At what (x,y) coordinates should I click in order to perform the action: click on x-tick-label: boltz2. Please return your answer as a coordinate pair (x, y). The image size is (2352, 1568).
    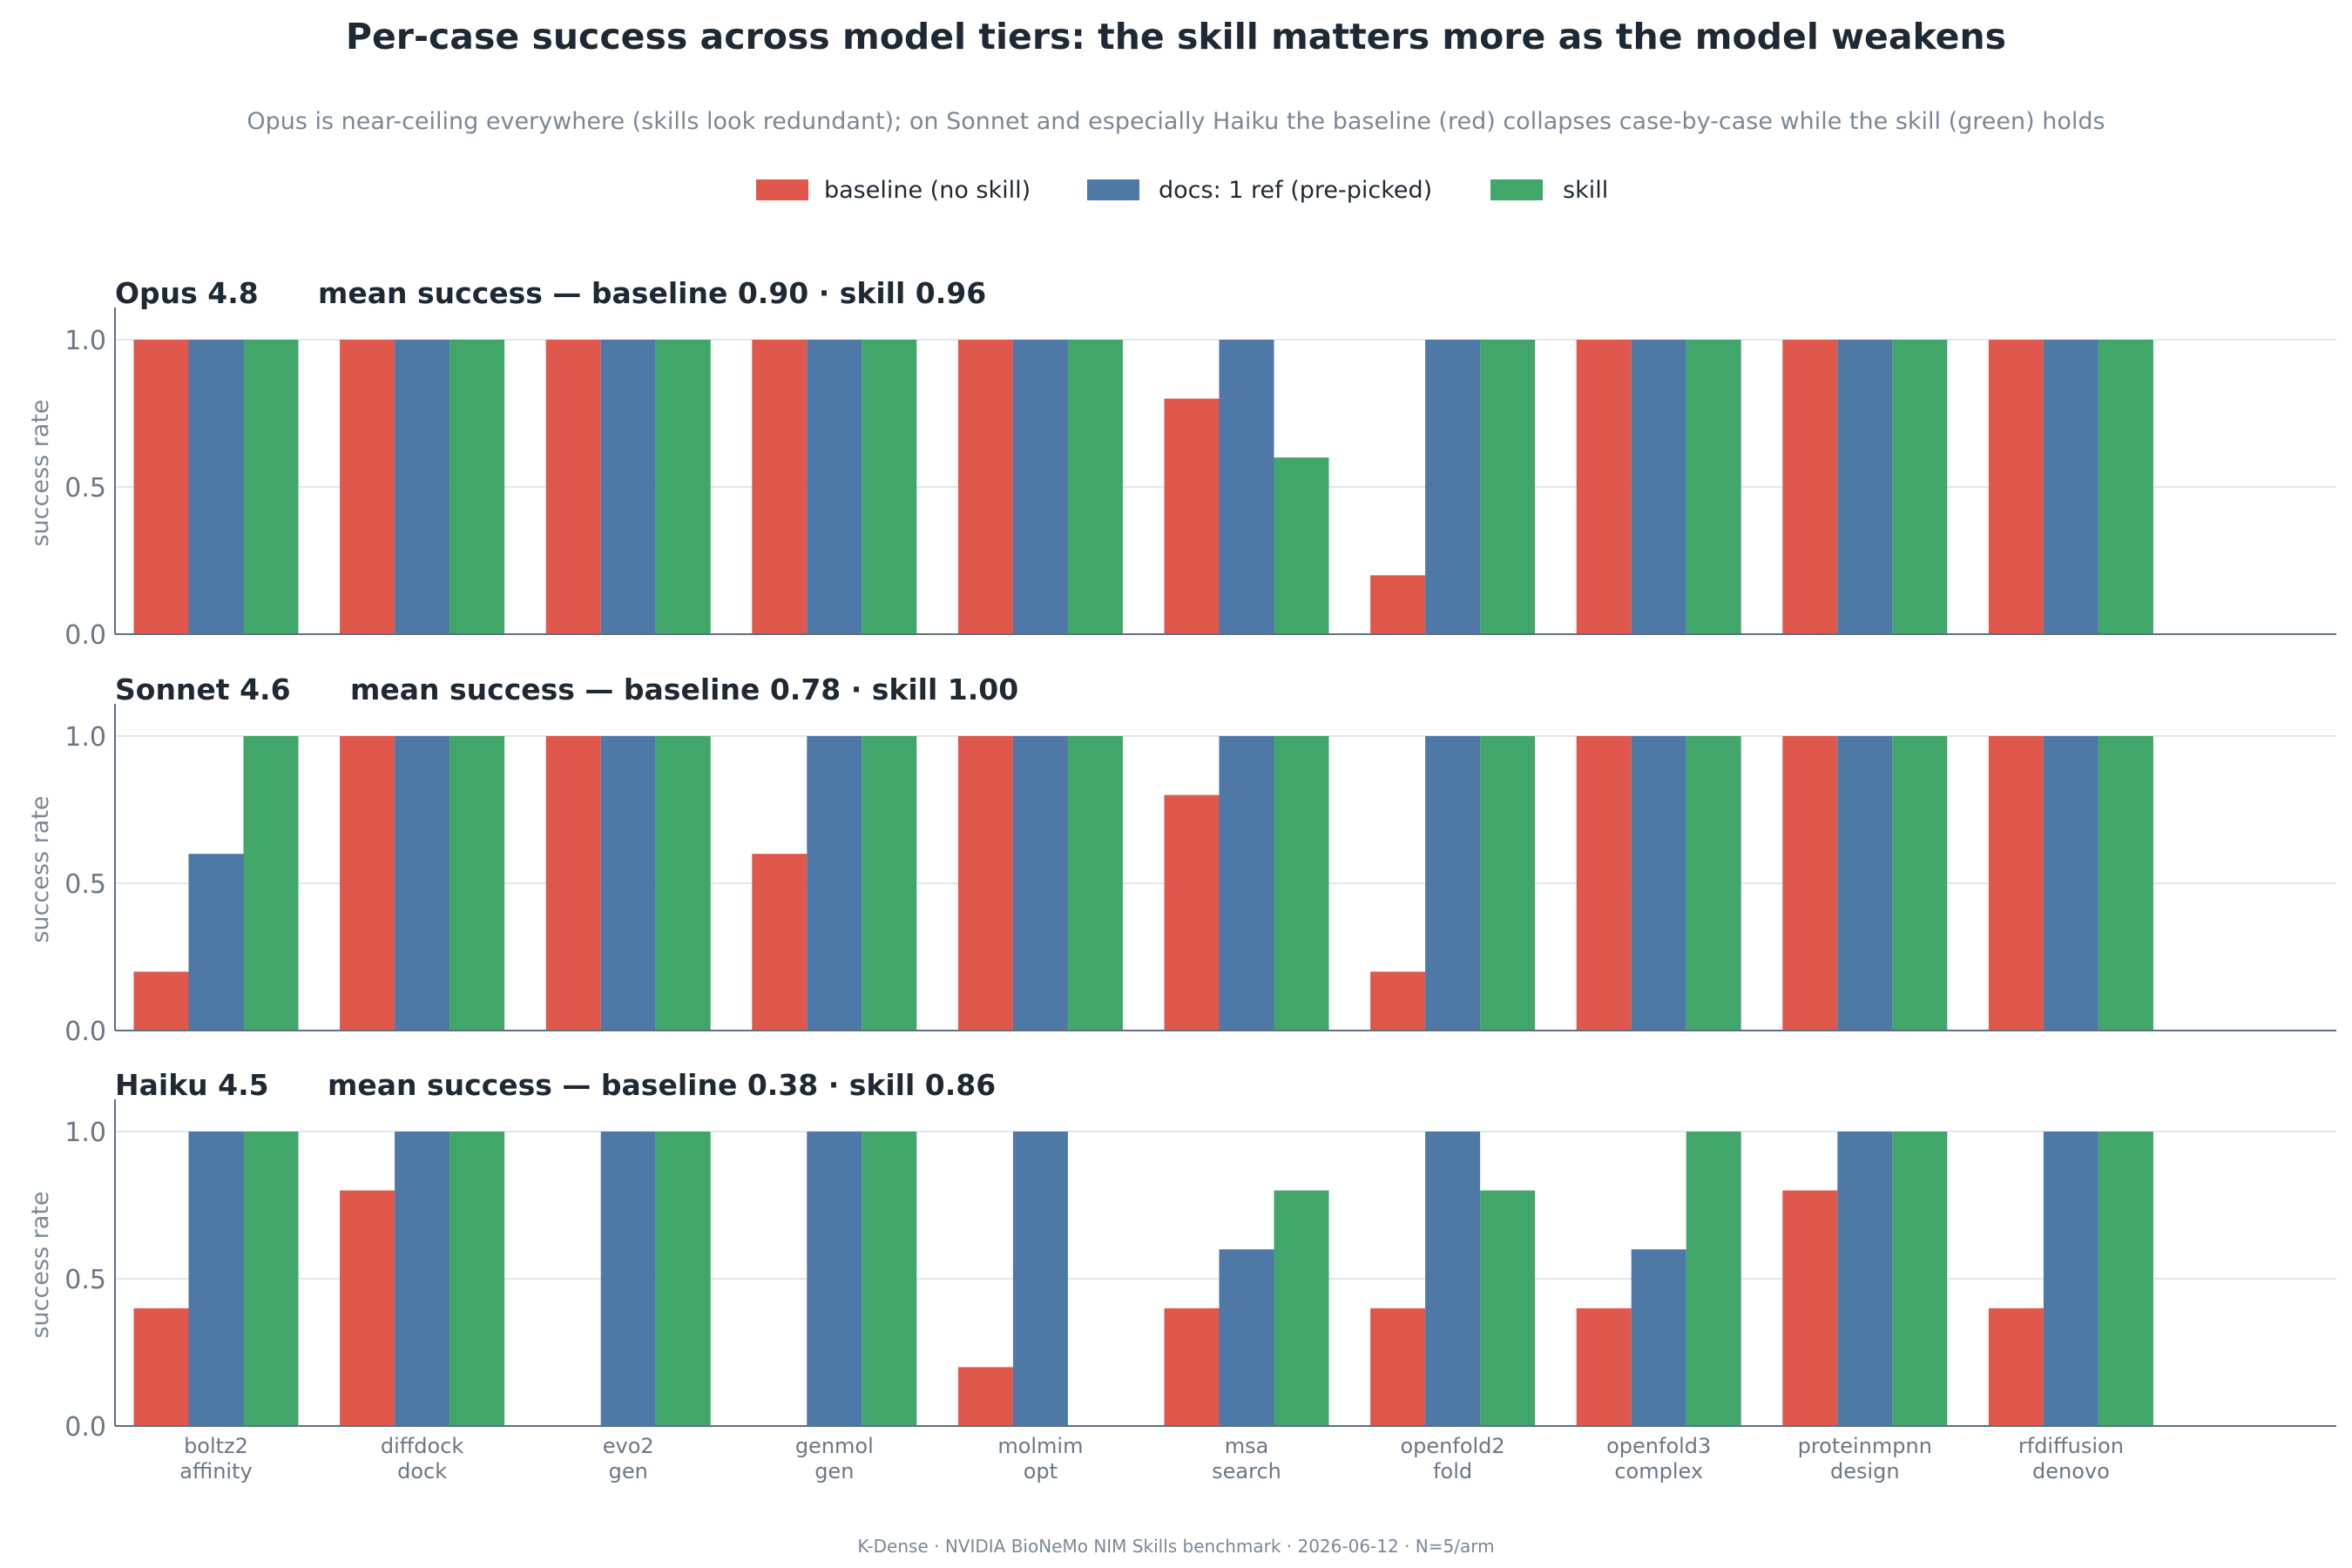
    Looking at the image, I should click on (216, 1446).